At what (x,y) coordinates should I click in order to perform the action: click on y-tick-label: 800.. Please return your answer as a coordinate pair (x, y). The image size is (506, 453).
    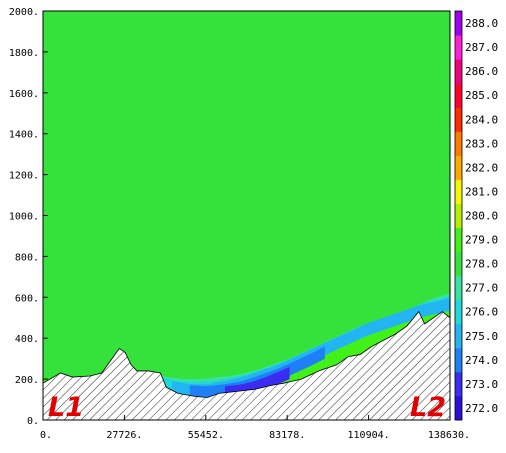
    Looking at the image, I should click on (27, 257).